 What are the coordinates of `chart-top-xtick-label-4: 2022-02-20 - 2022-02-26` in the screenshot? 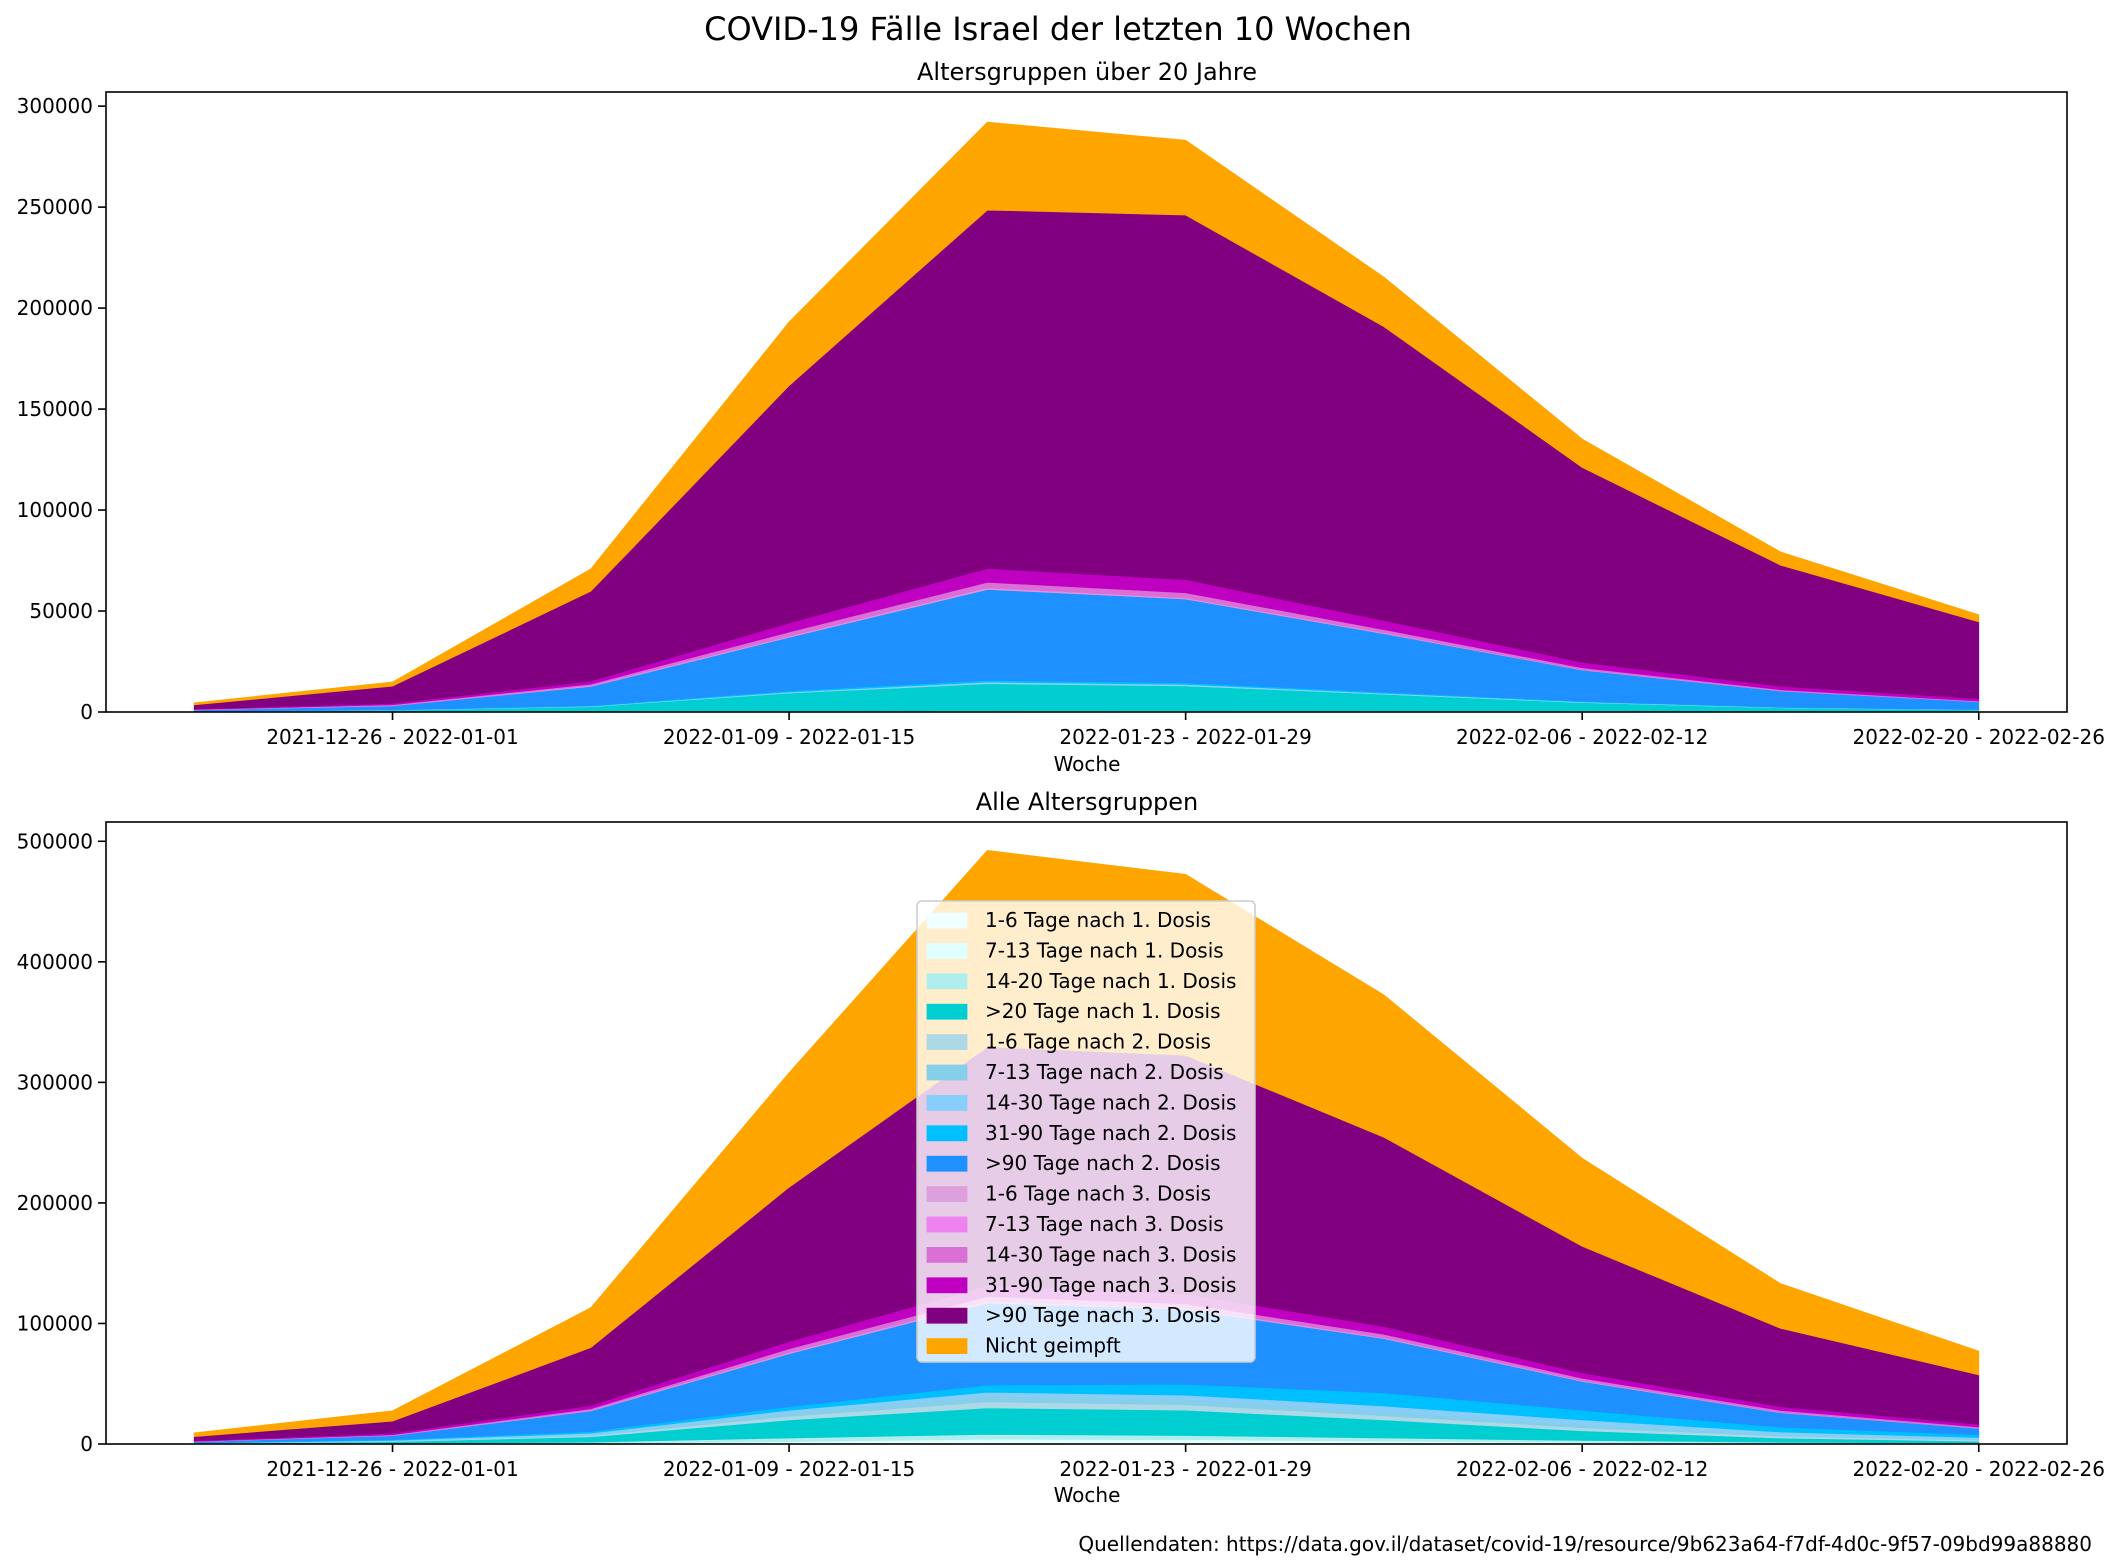 It's located at (1979, 737).